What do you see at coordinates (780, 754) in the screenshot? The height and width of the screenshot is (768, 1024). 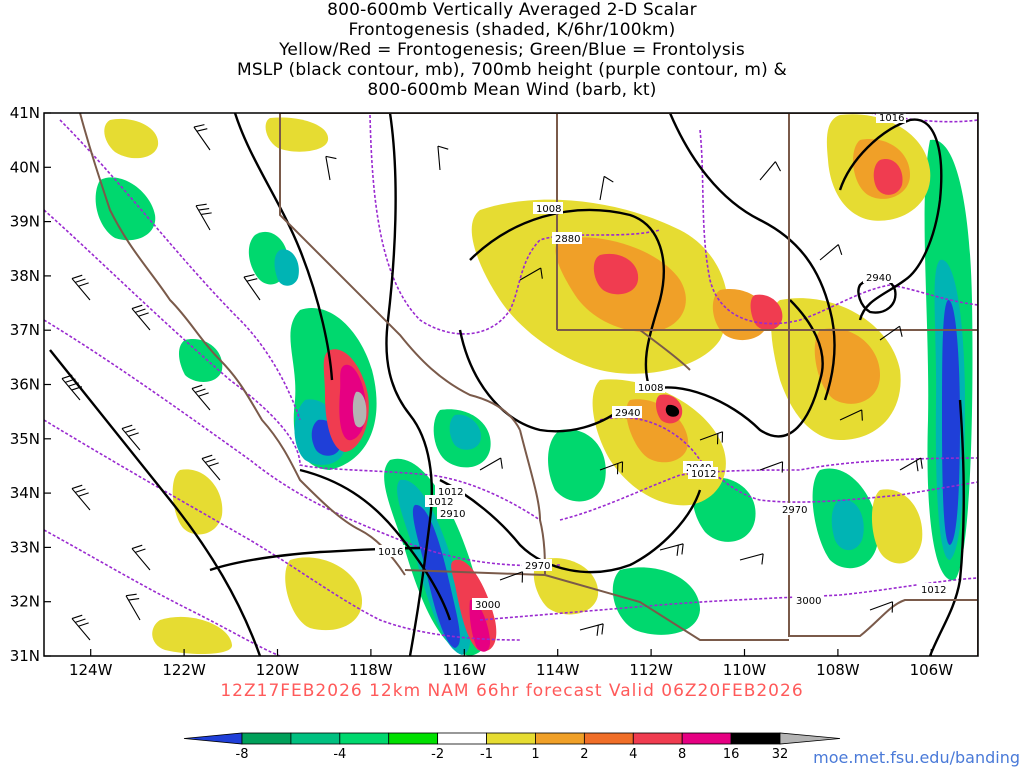 I see `colorbar-label: 32` at bounding box center [780, 754].